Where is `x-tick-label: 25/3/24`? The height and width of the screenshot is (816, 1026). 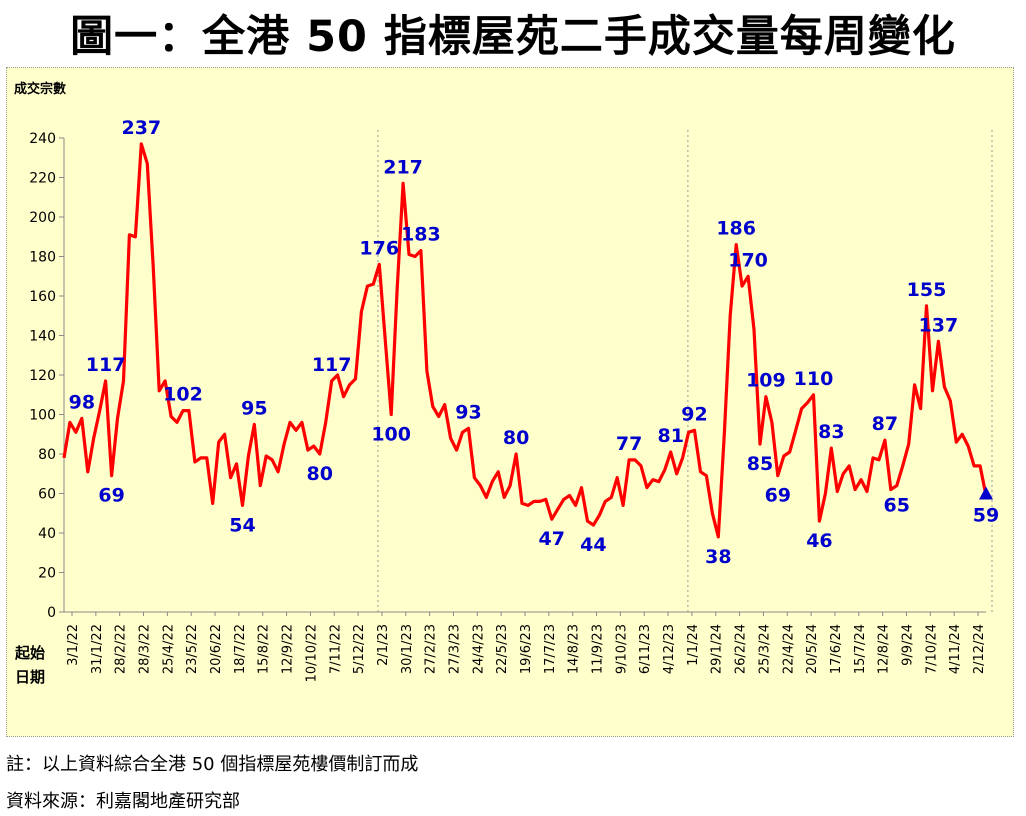
x-tick-label: 25/3/24 is located at coordinates (764, 649).